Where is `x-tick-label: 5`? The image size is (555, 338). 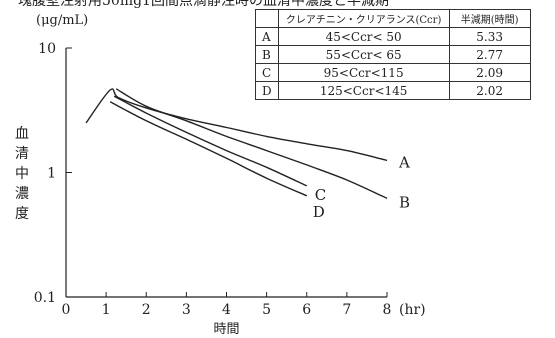
x-tick-label: 5 is located at coordinates (266, 310).